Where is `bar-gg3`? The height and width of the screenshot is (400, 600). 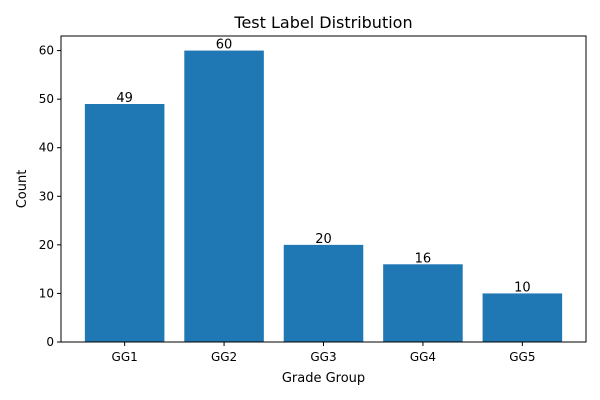
bar-gg3 is located at coordinates (323, 293).